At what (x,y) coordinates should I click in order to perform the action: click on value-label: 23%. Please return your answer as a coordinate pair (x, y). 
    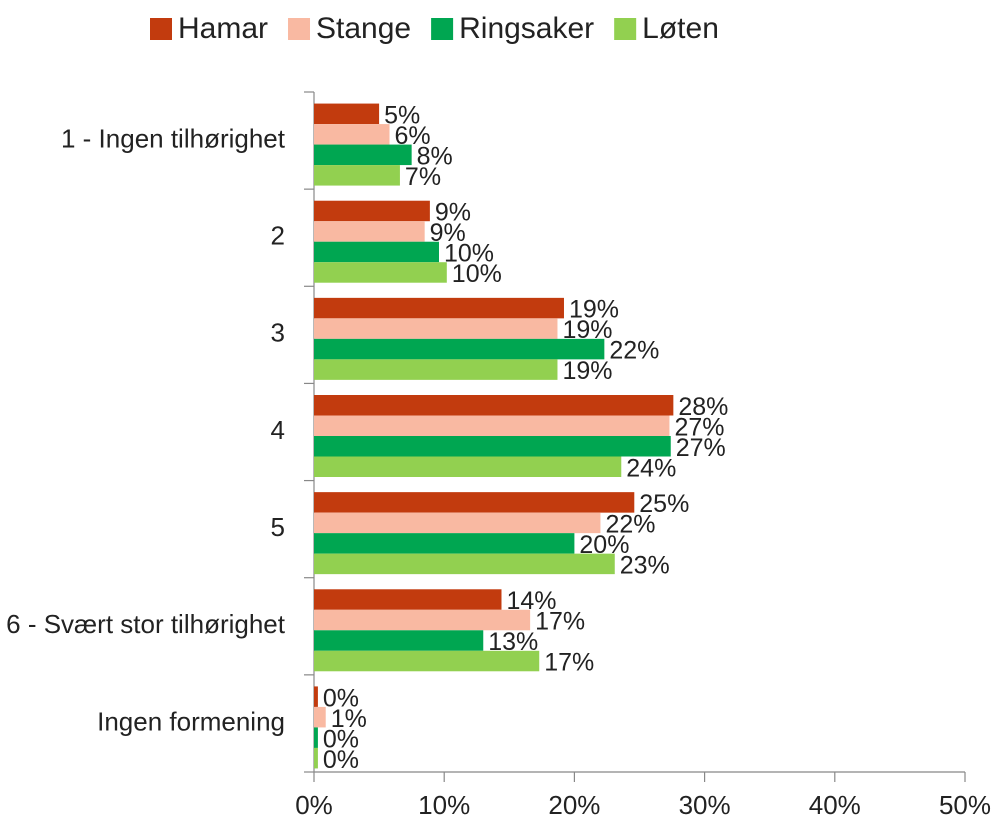
    Looking at the image, I should click on (645, 566).